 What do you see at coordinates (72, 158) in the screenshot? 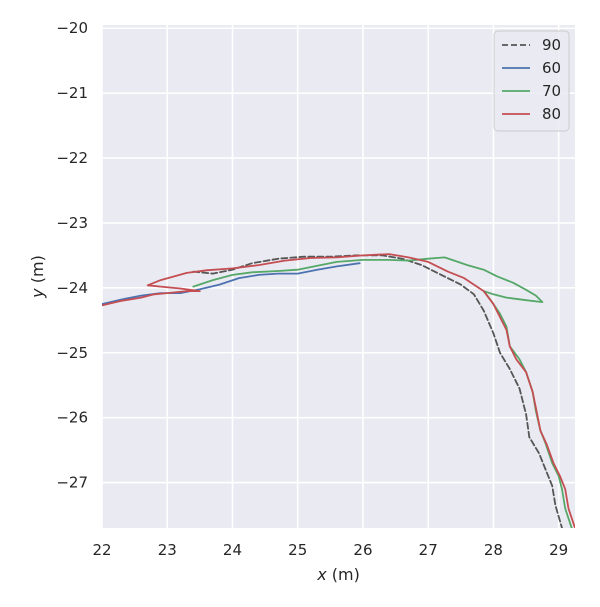
I see `y-tick-label: −22` at bounding box center [72, 158].